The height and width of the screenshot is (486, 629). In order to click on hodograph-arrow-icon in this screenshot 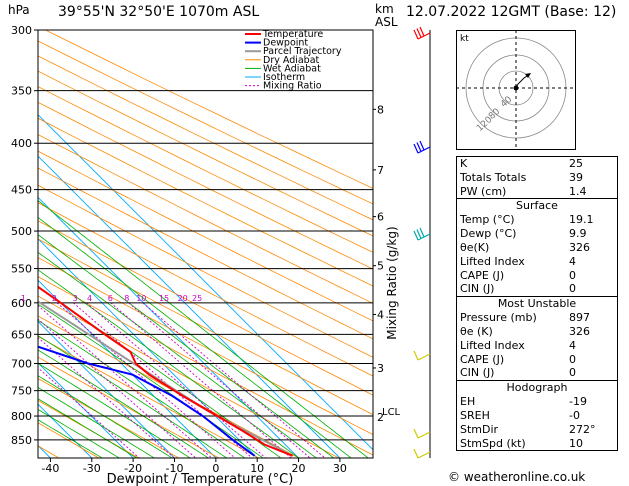, I will do `click(528, 75)`.